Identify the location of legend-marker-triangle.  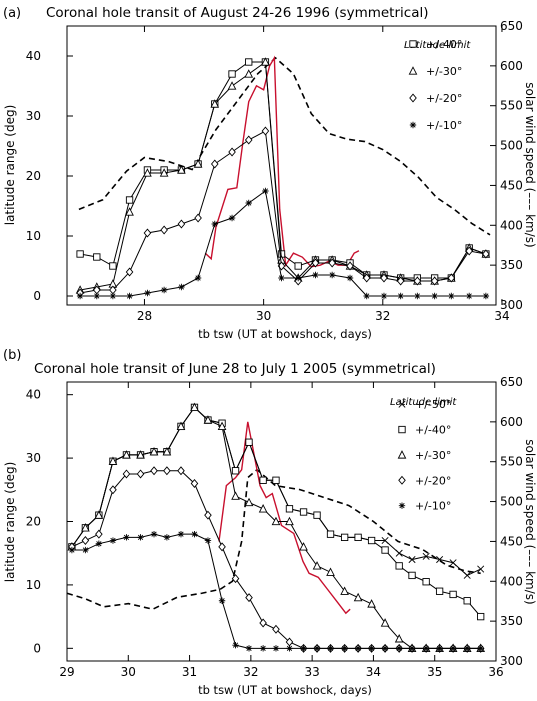
(413, 70).